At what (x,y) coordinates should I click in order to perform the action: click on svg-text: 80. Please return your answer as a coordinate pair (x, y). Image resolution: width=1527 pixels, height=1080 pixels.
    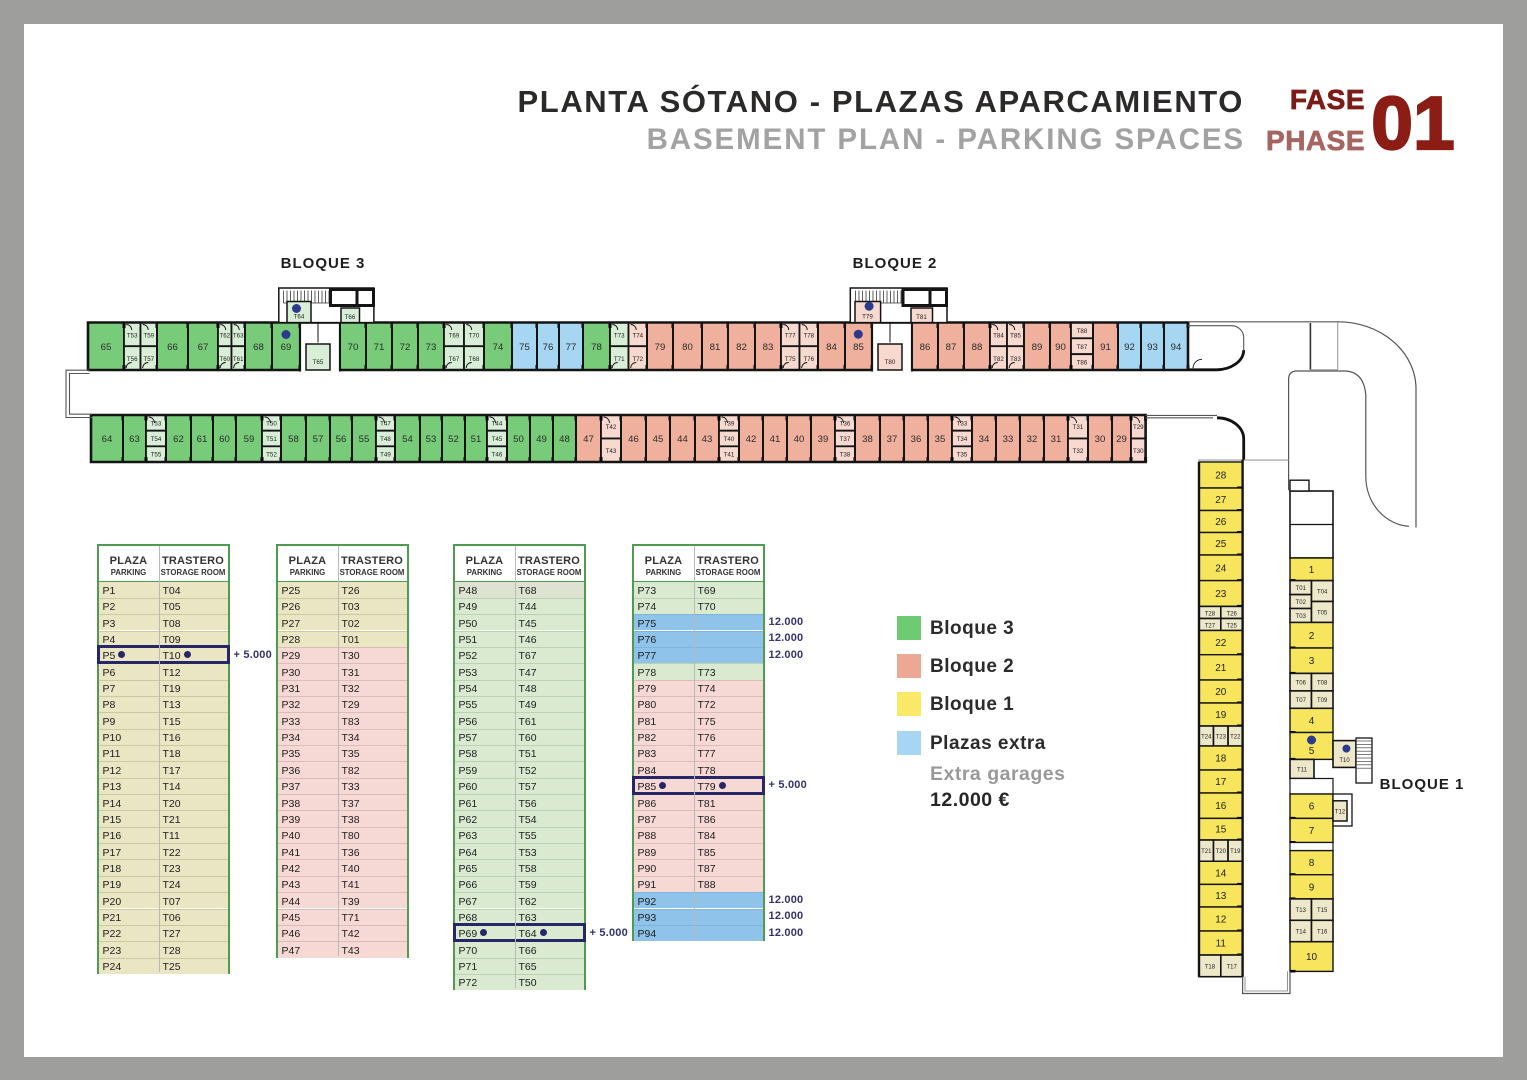
    Looking at the image, I should click on (687, 347).